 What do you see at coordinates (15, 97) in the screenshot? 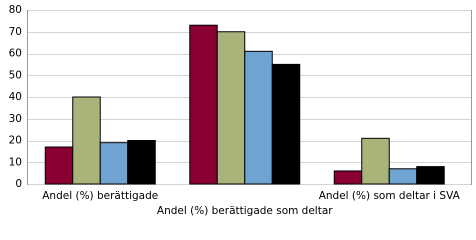
I see `y-tick-label: 40` at bounding box center [15, 97].